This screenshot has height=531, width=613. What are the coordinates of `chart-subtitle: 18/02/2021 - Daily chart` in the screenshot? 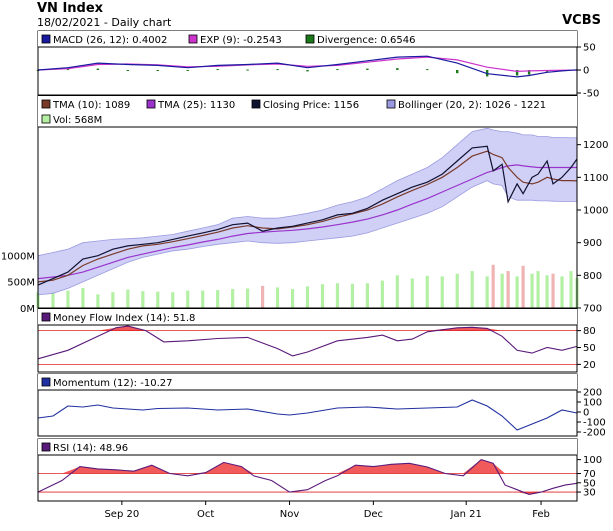 It's located at (104, 22).